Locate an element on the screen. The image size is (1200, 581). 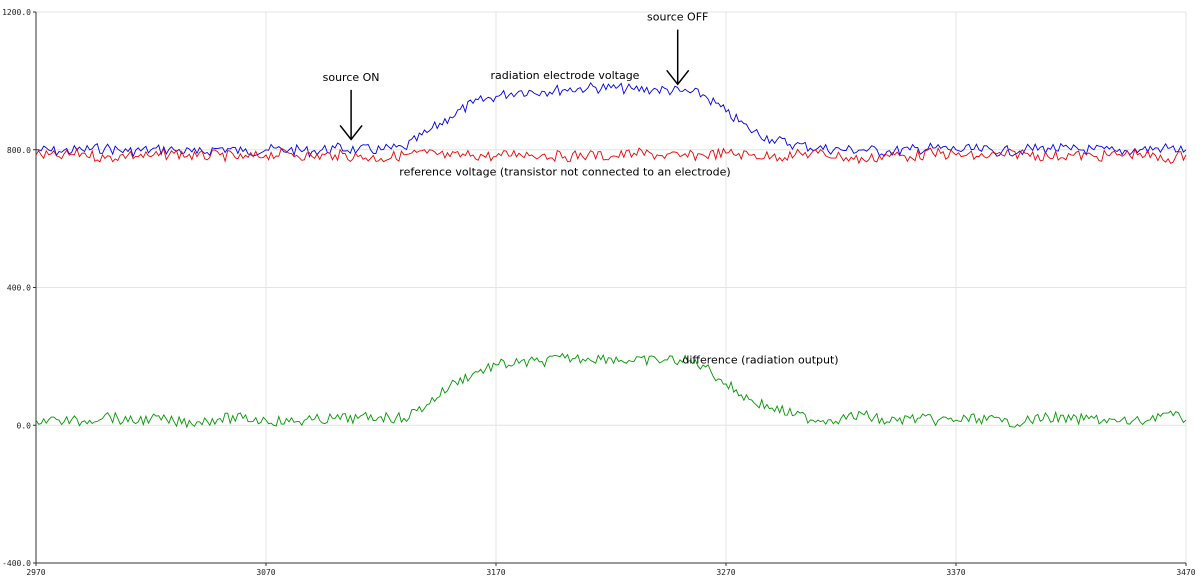
annotation-label: difference (radiation output) is located at coordinates (760, 359).